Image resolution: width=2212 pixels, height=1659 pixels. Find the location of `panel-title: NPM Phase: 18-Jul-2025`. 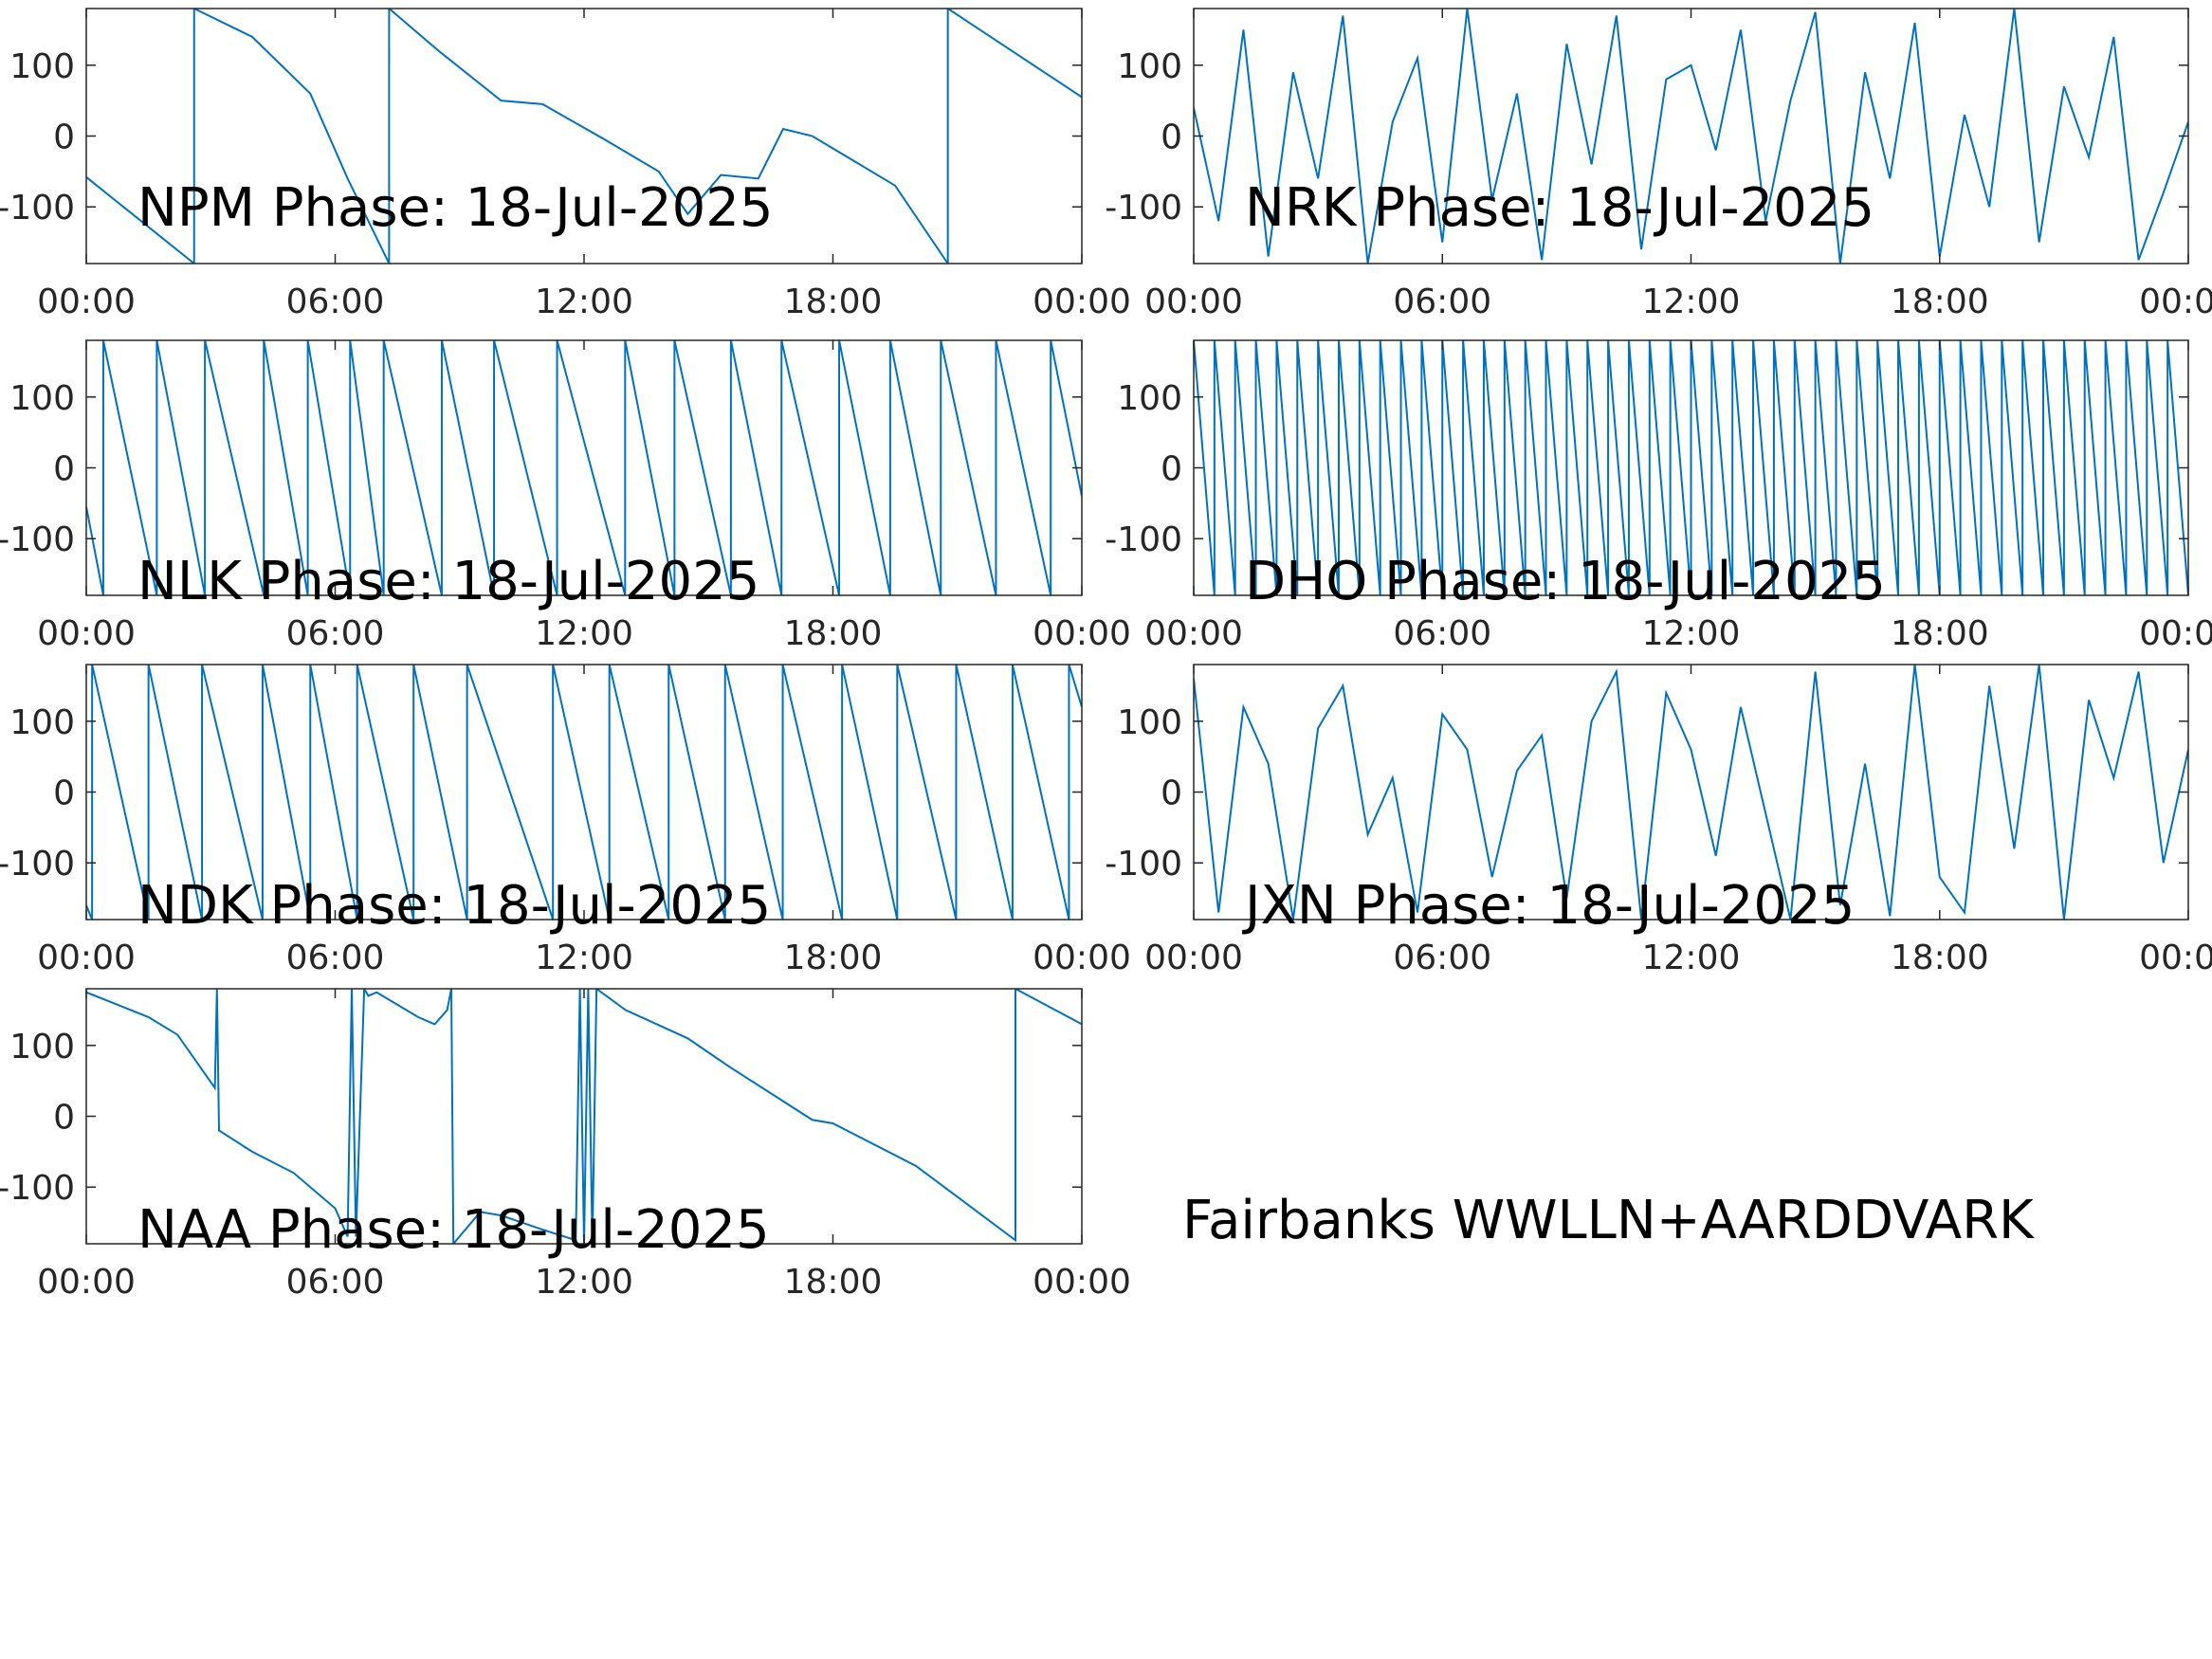

panel-title: NPM Phase: 18-Jul-2025 is located at coordinates (455, 208).